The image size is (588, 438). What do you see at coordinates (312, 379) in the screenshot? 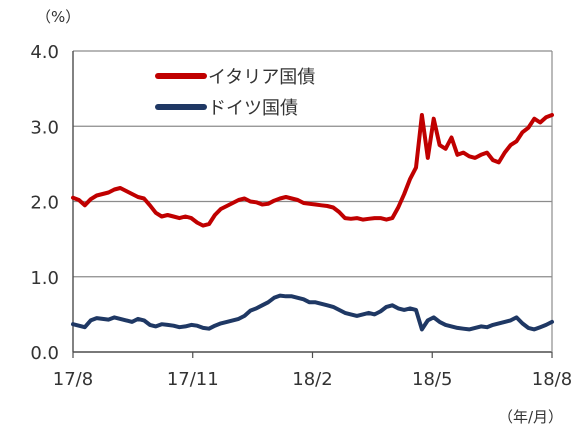
I see `x-tick-label: 18/2` at bounding box center [312, 379].